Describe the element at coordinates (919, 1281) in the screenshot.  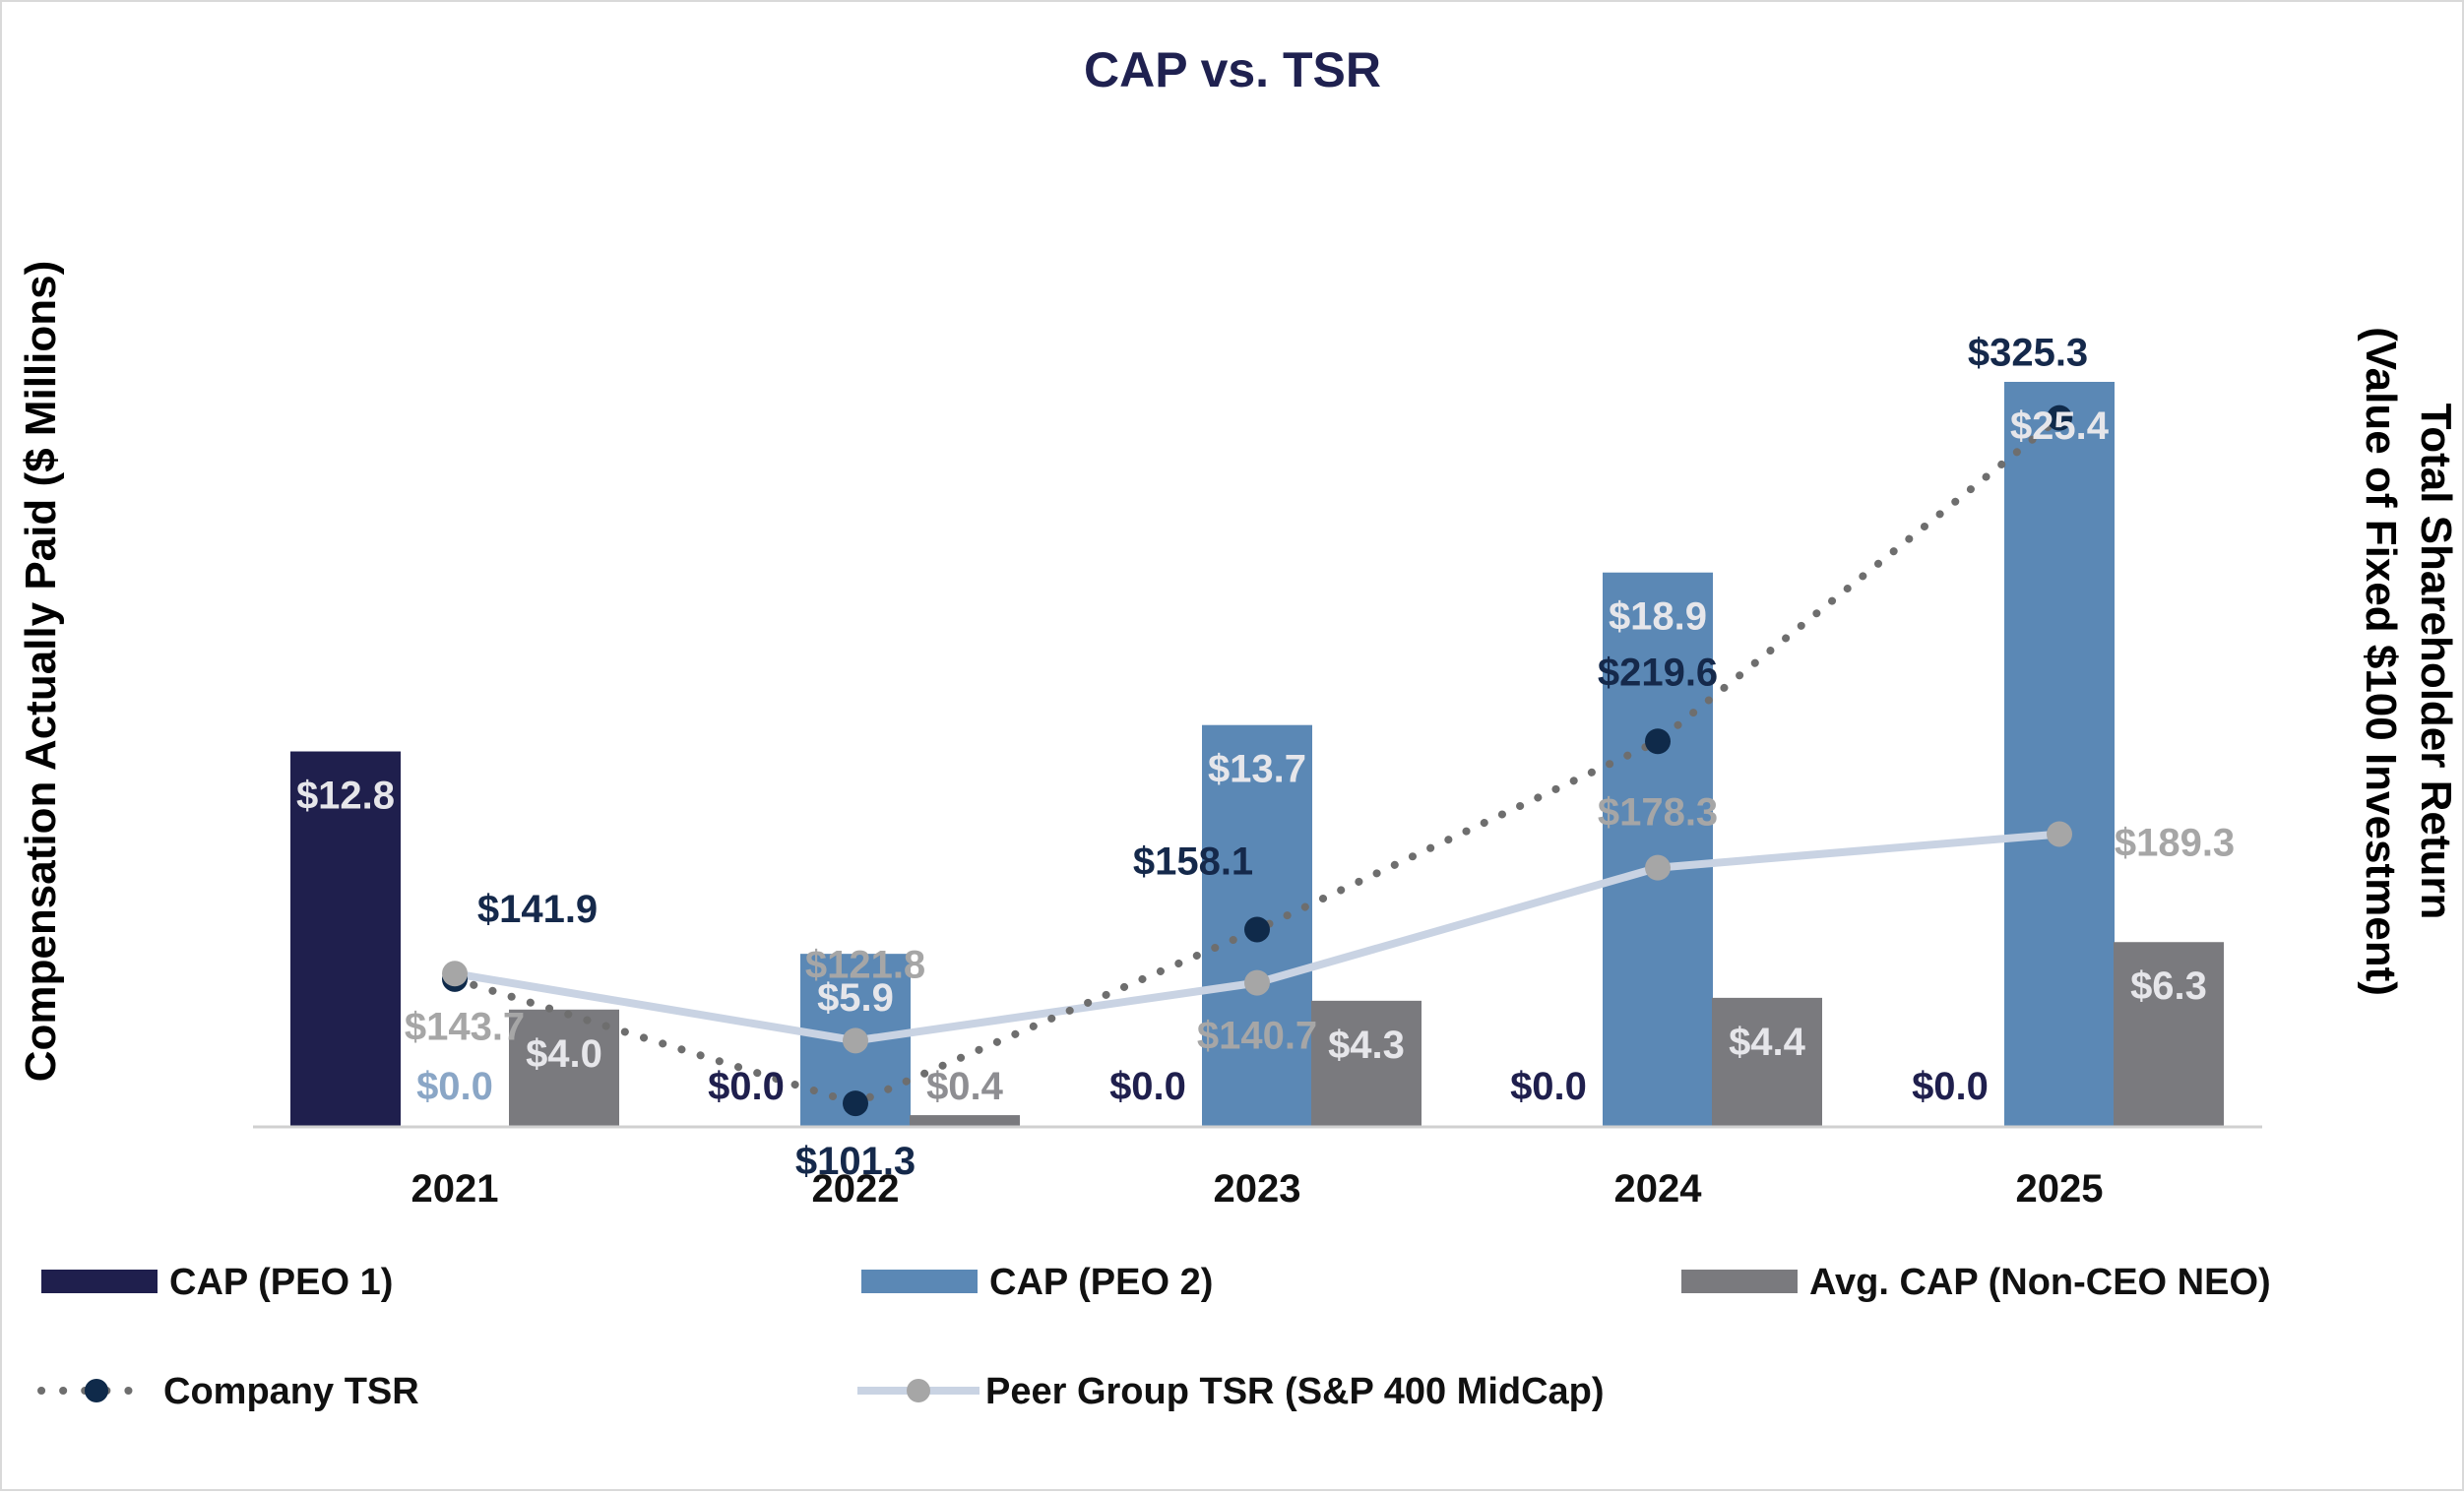
I see `legend-item-cap-peo2-swatch` at that location.